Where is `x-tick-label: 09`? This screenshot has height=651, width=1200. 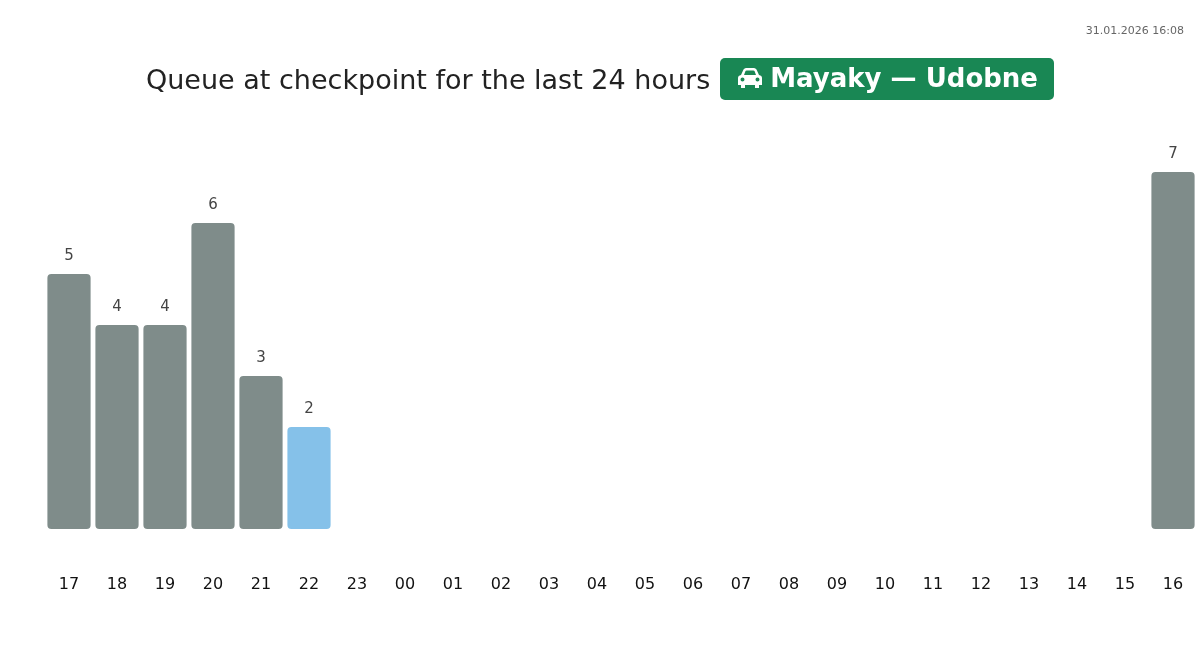 x-tick-label: 09 is located at coordinates (837, 583).